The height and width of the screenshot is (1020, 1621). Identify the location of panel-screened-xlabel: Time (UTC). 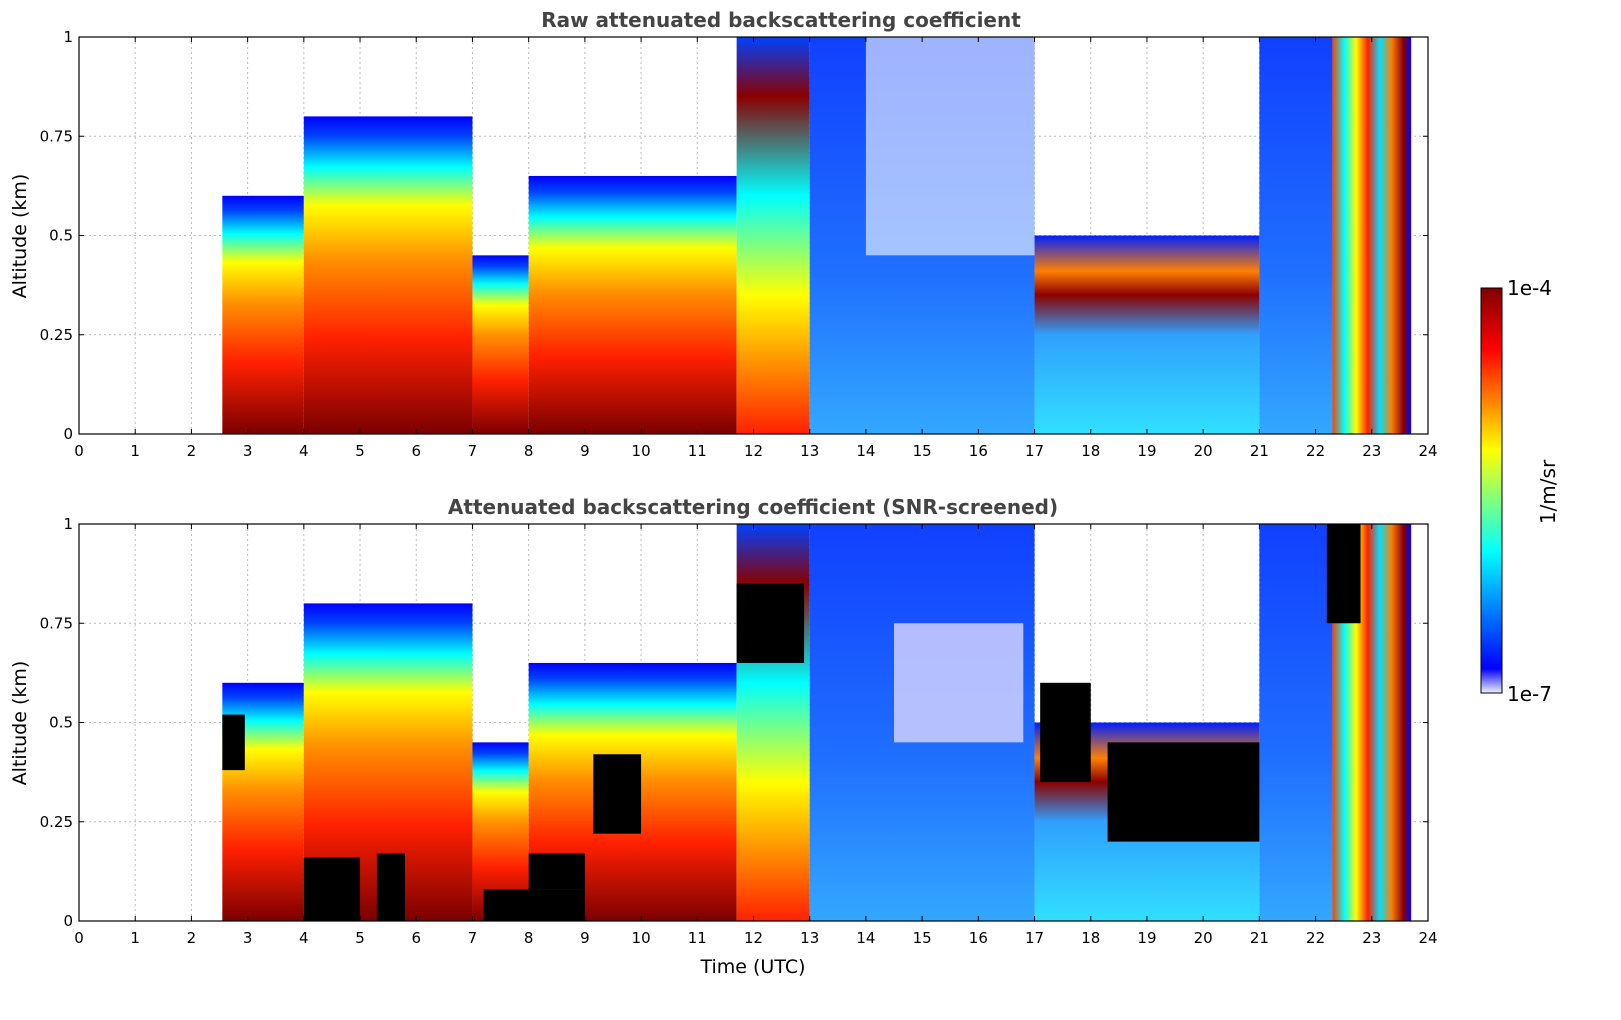
(752, 967).